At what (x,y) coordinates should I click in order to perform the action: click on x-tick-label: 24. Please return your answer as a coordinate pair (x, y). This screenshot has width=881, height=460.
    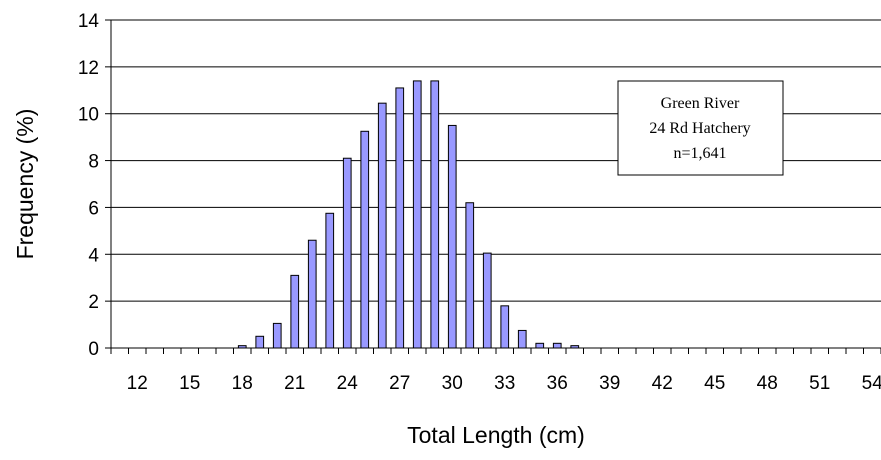
    Looking at the image, I should click on (348, 383).